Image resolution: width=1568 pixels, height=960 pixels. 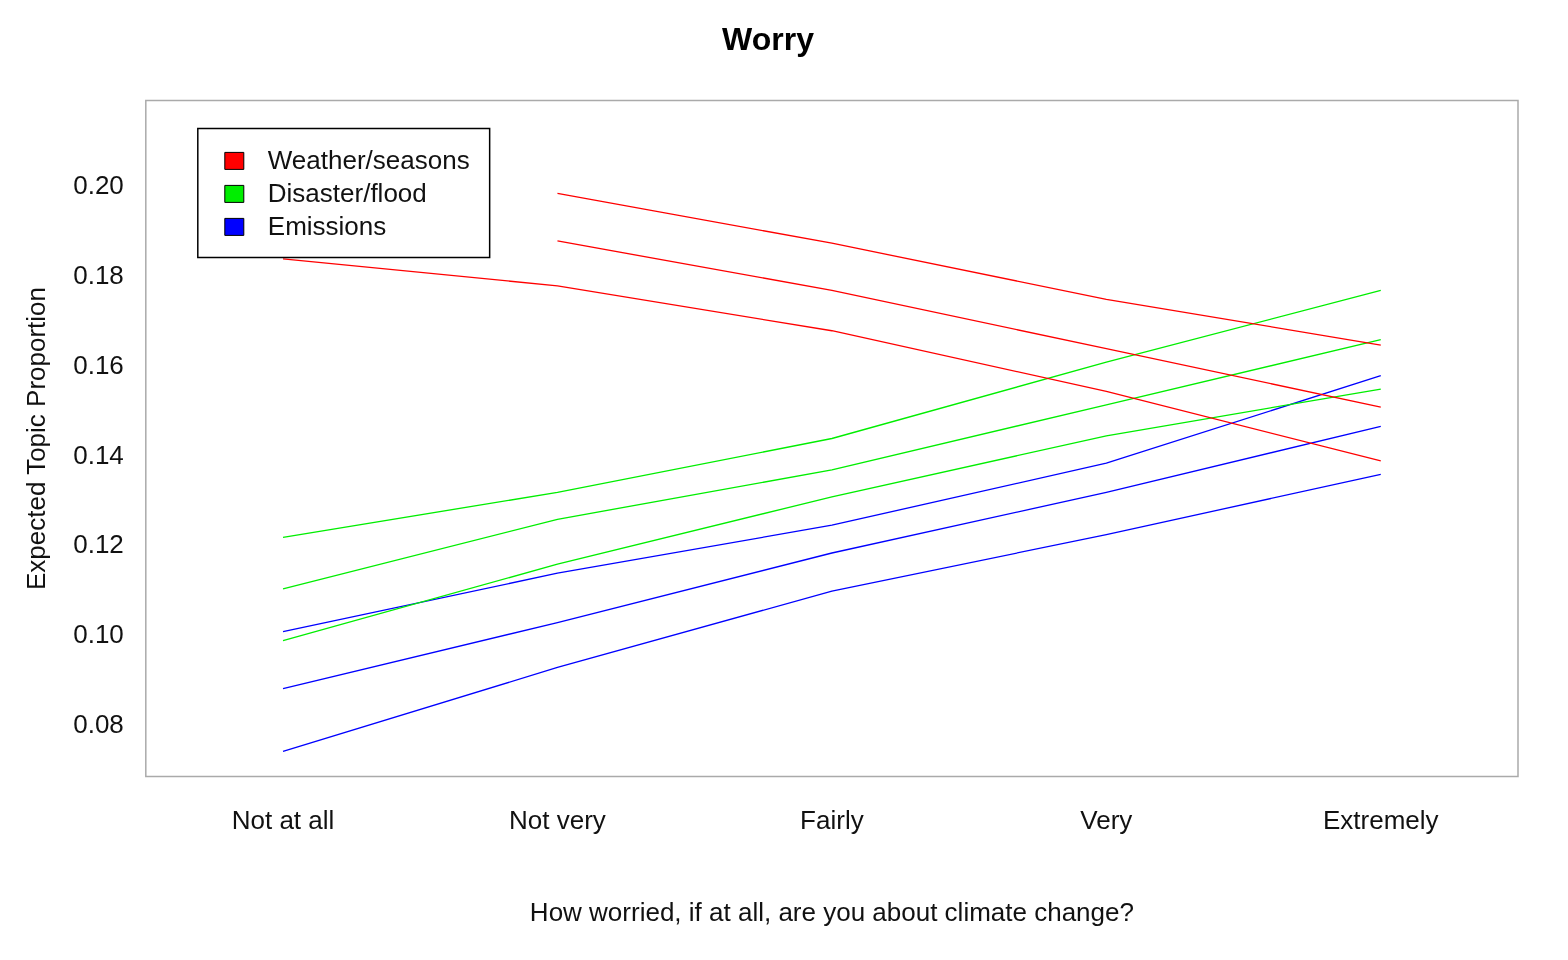 What do you see at coordinates (832, 820) in the screenshot?
I see `x-tick-label: Fairly` at bounding box center [832, 820].